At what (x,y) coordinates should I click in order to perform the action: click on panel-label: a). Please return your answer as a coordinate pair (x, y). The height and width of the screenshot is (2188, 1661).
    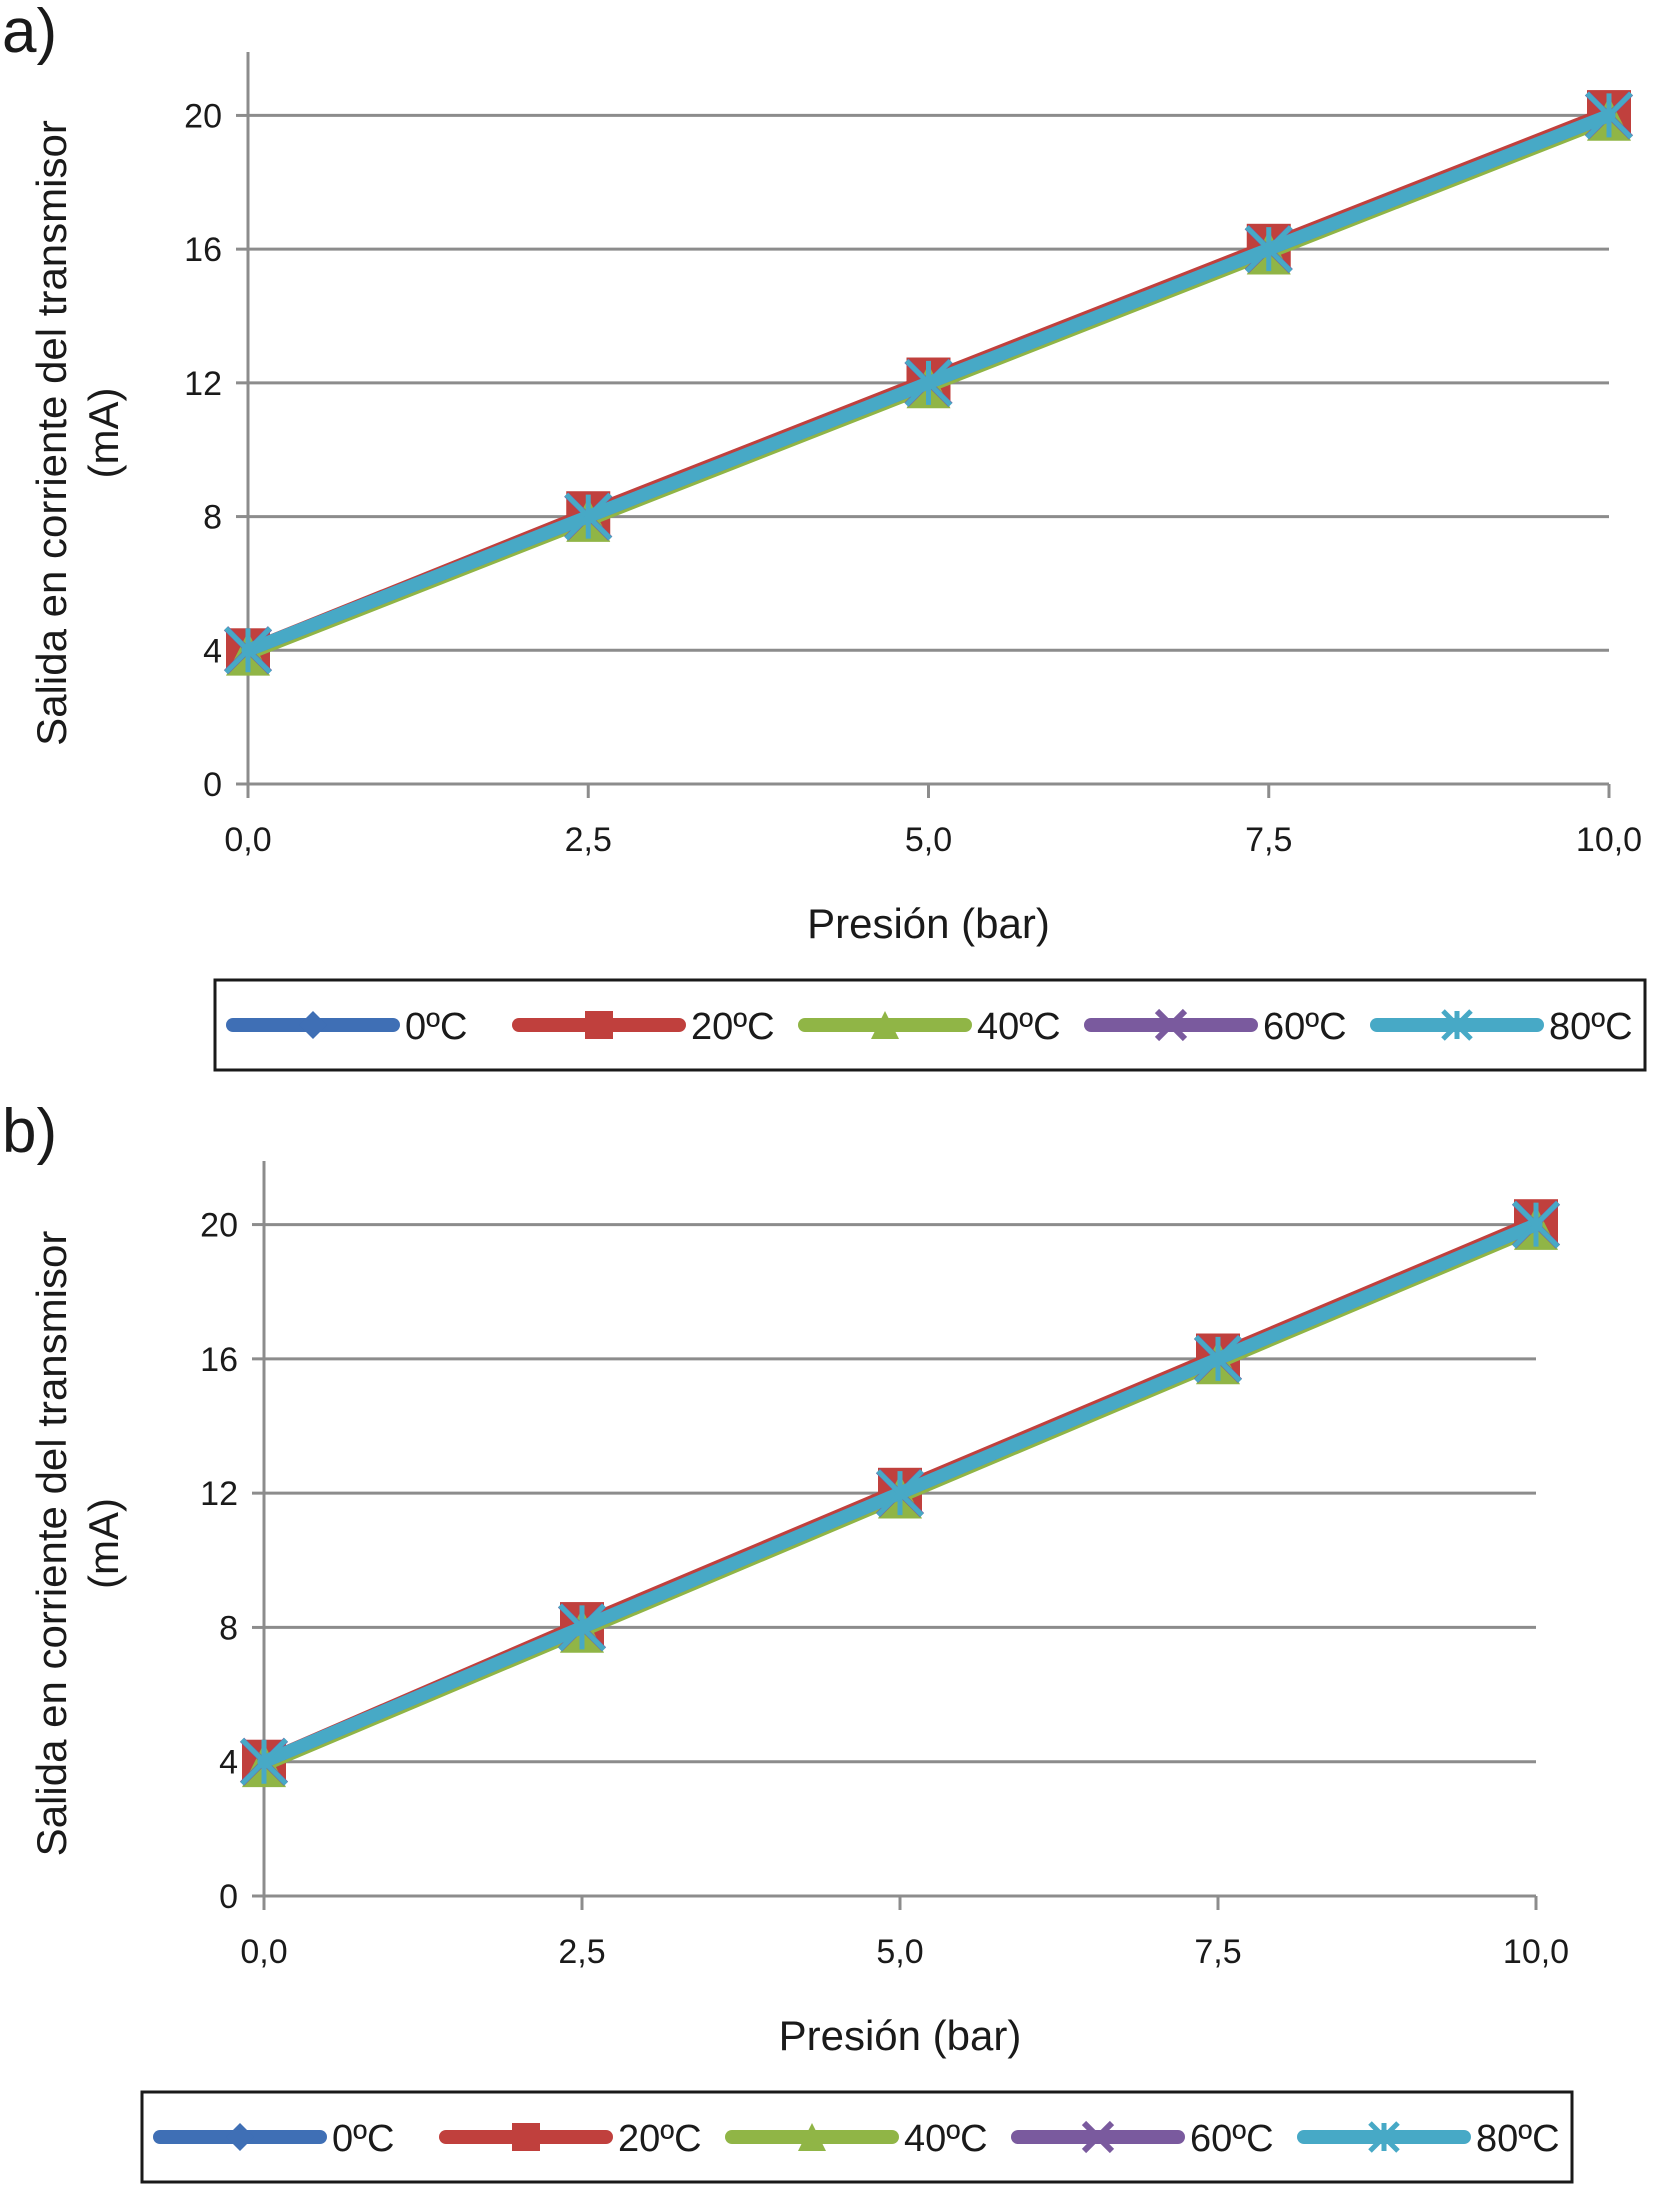
    Looking at the image, I should click on (30, 33).